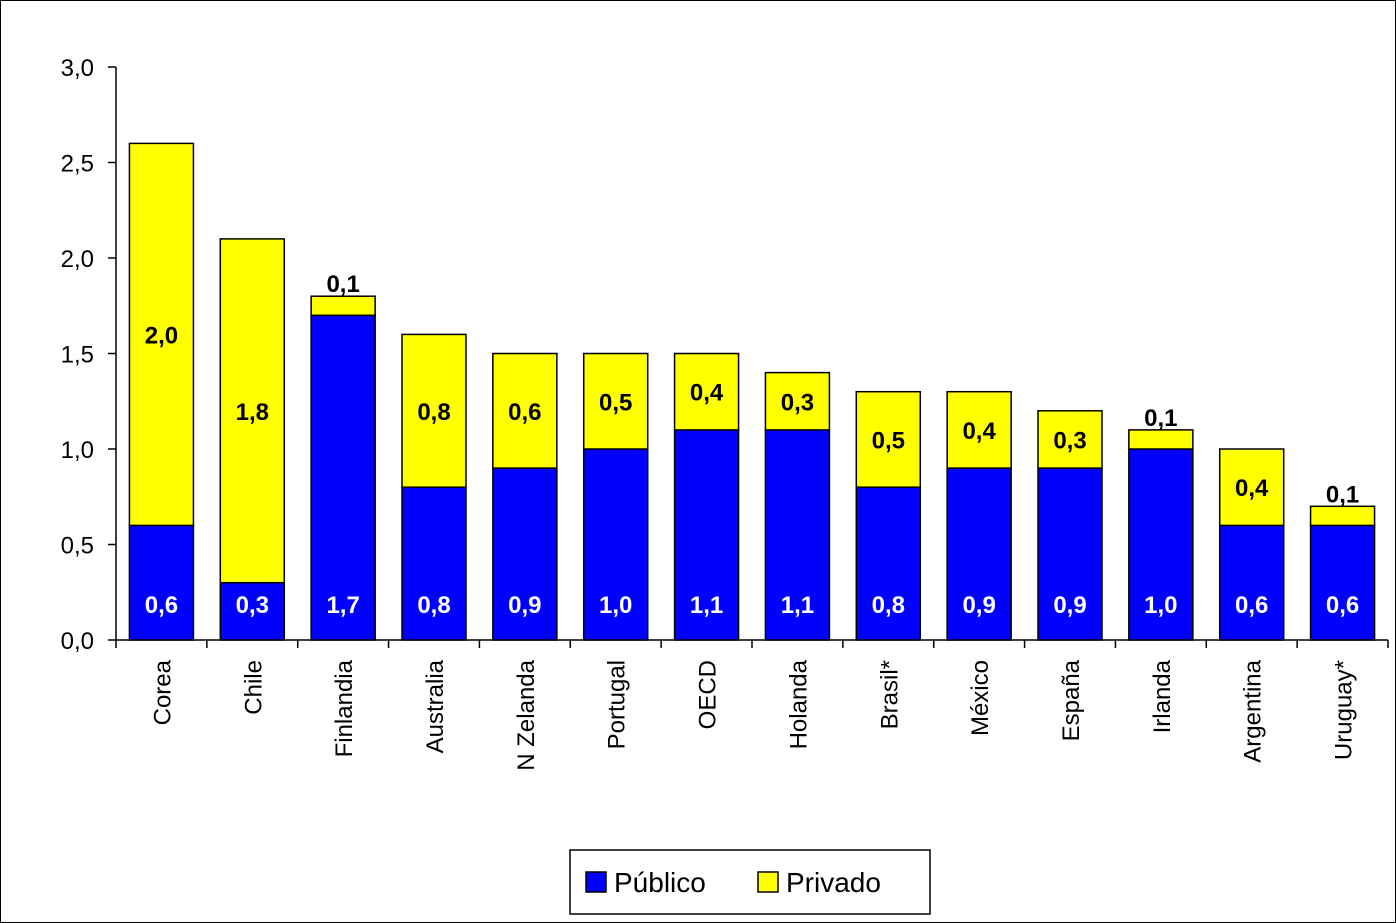 This screenshot has height=923, width=1396. I want to click on y-tick-label: 2,5, so click(77, 164).